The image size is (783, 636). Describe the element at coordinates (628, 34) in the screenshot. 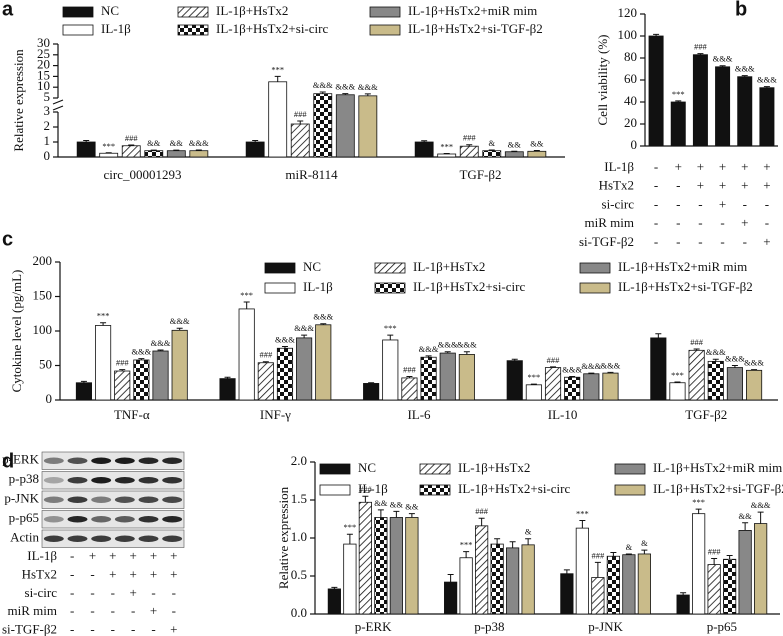

I see `y-tick-label: 100` at that location.